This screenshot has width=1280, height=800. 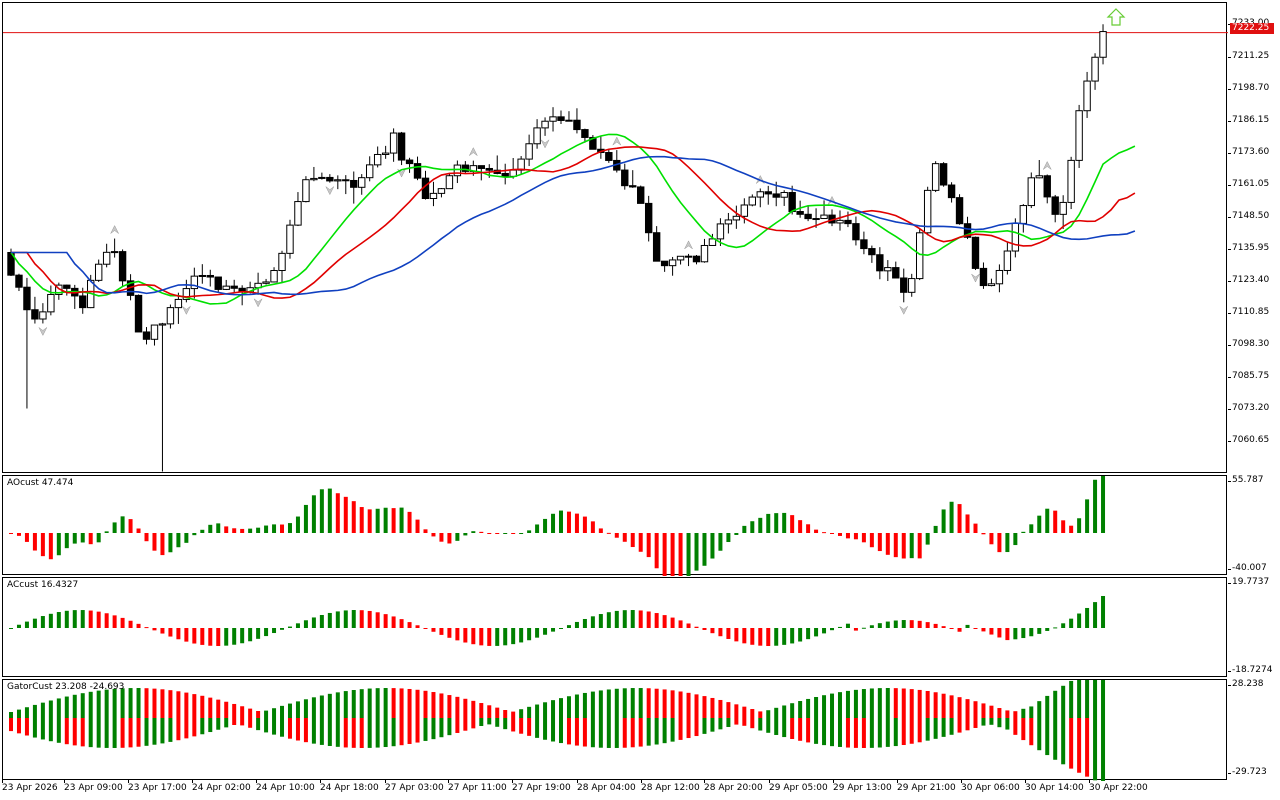 I want to click on ao-indicator-pane: AOcust 47.474, so click(x=614, y=525).